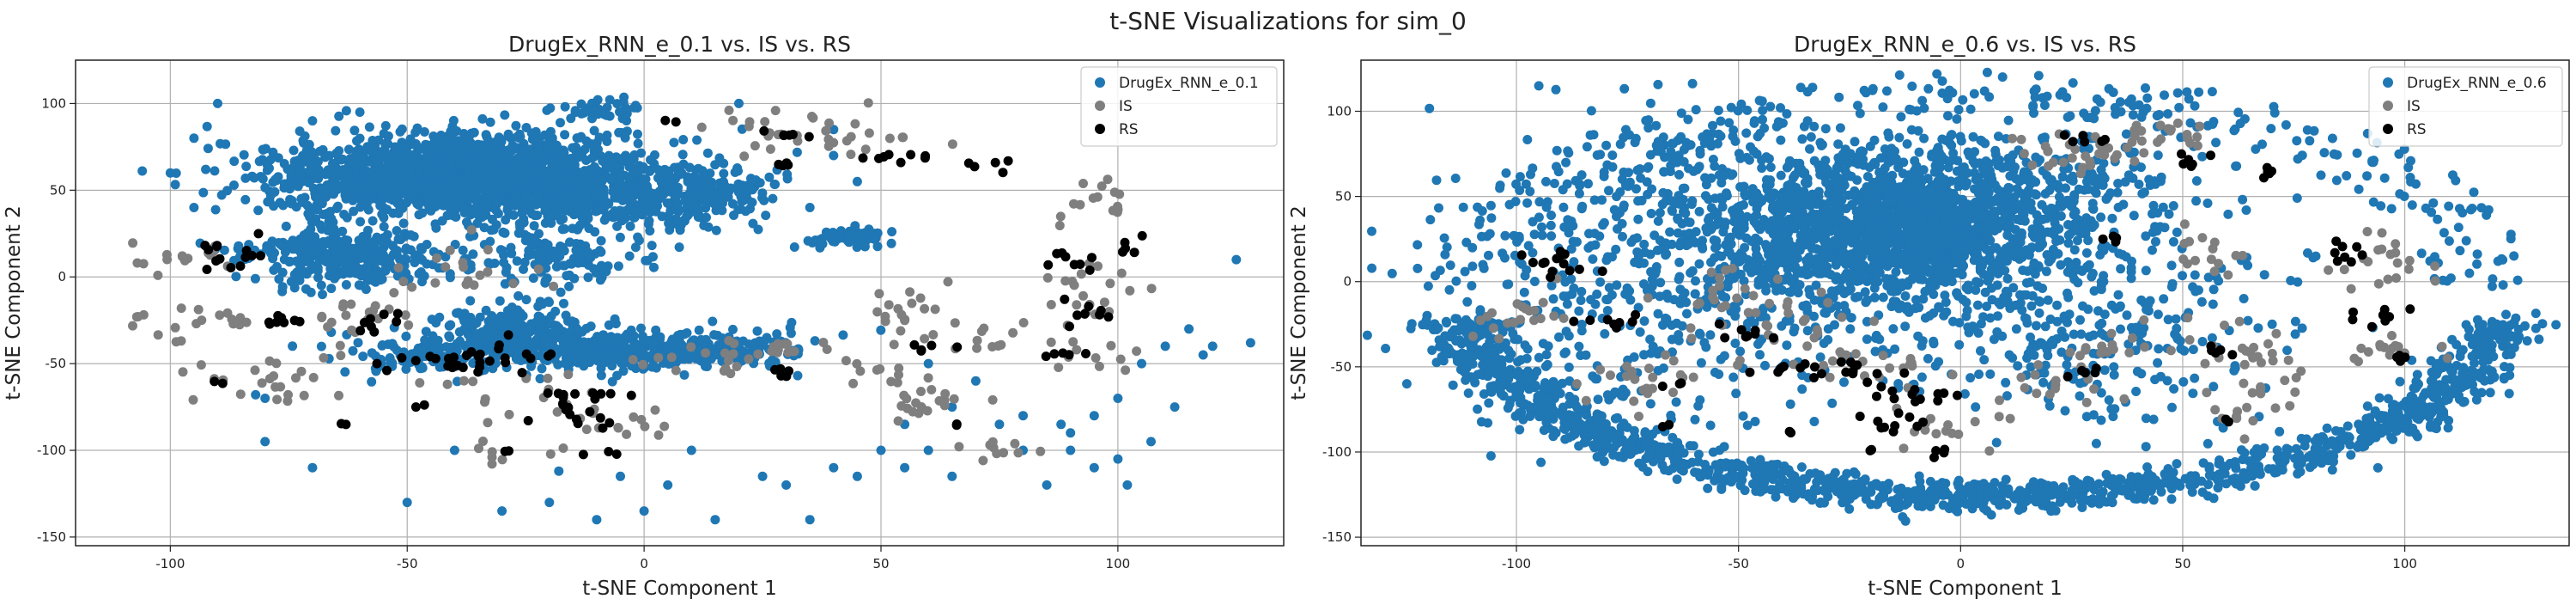  Describe the element at coordinates (170, 563) in the screenshot. I see `x-tick-label: -100` at that location.